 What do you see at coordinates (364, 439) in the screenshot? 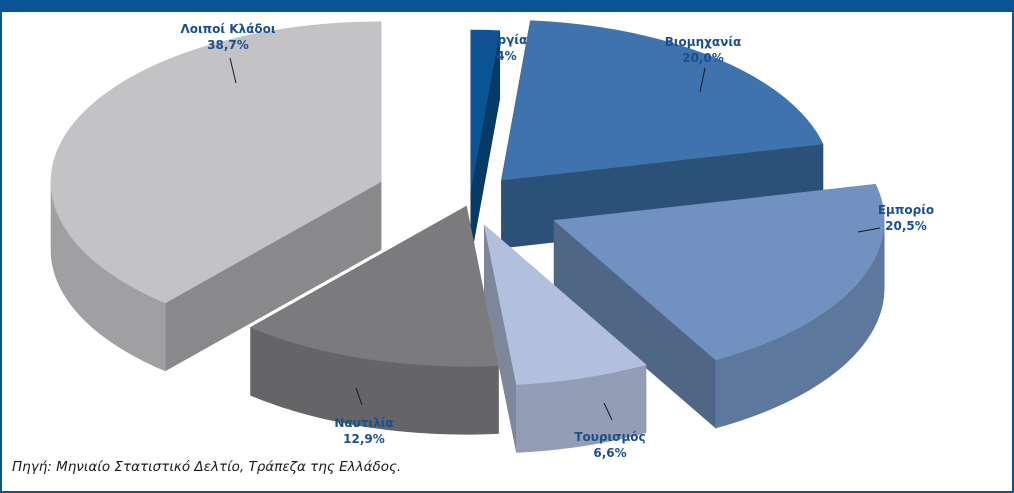
I see `slice-value-ναυτιλία: 12,9%` at bounding box center [364, 439].